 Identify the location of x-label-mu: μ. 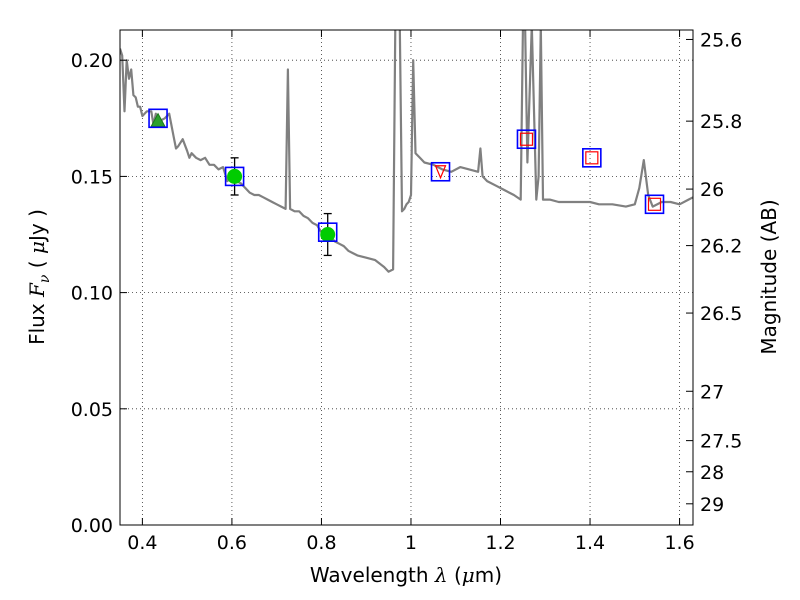
(468, 575).